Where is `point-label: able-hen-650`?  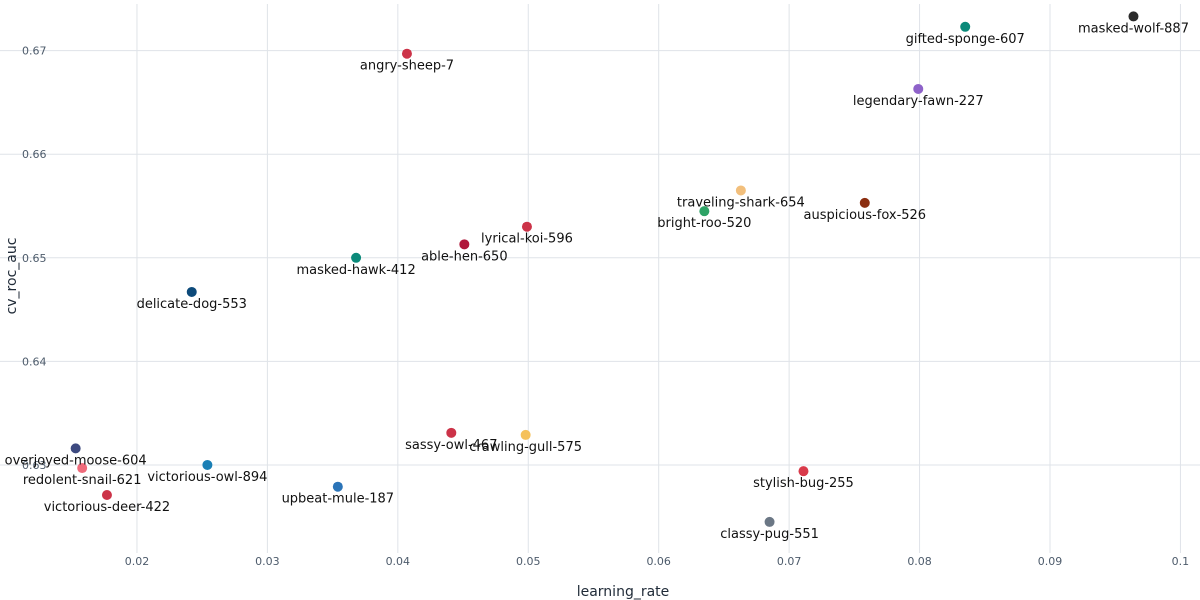 point-label: able-hen-650 is located at coordinates (464, 256).